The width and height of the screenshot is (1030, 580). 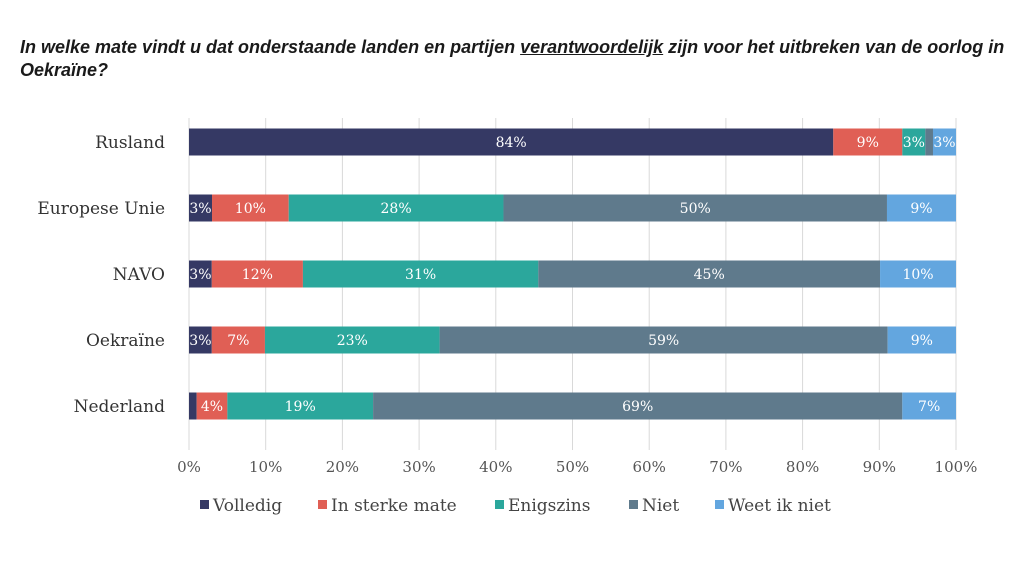 I want to click on bar-nederland-enigszins, so click(x=300, y=406).